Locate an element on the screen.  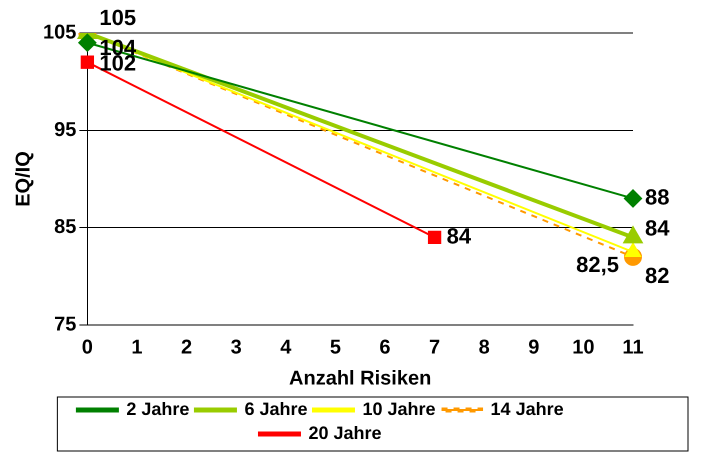
x-tick-label: 9 is located at coordinates (534, 347).